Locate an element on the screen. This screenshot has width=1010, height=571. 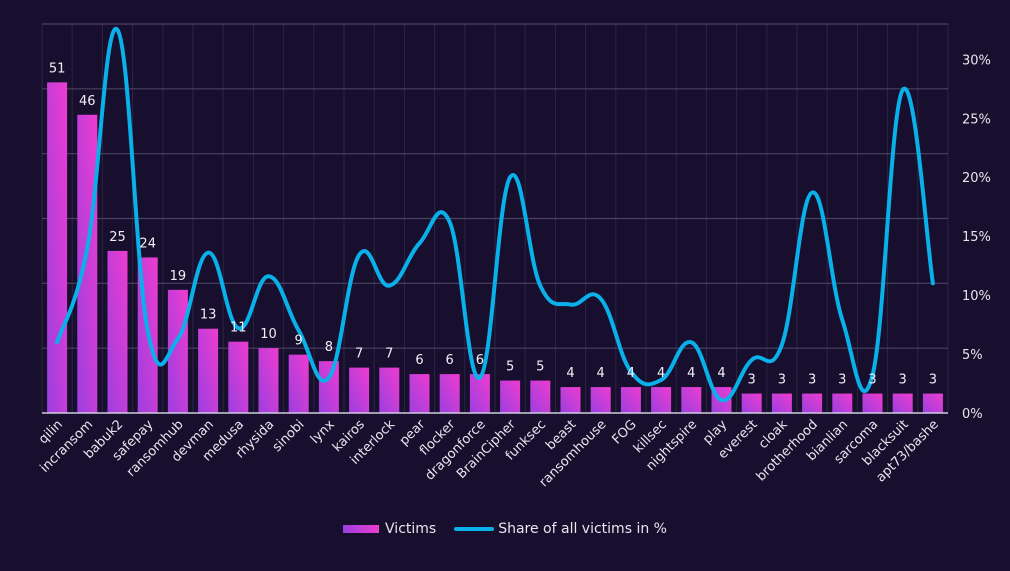
data-label-victims: 13 is located at coordinates (208, 315).